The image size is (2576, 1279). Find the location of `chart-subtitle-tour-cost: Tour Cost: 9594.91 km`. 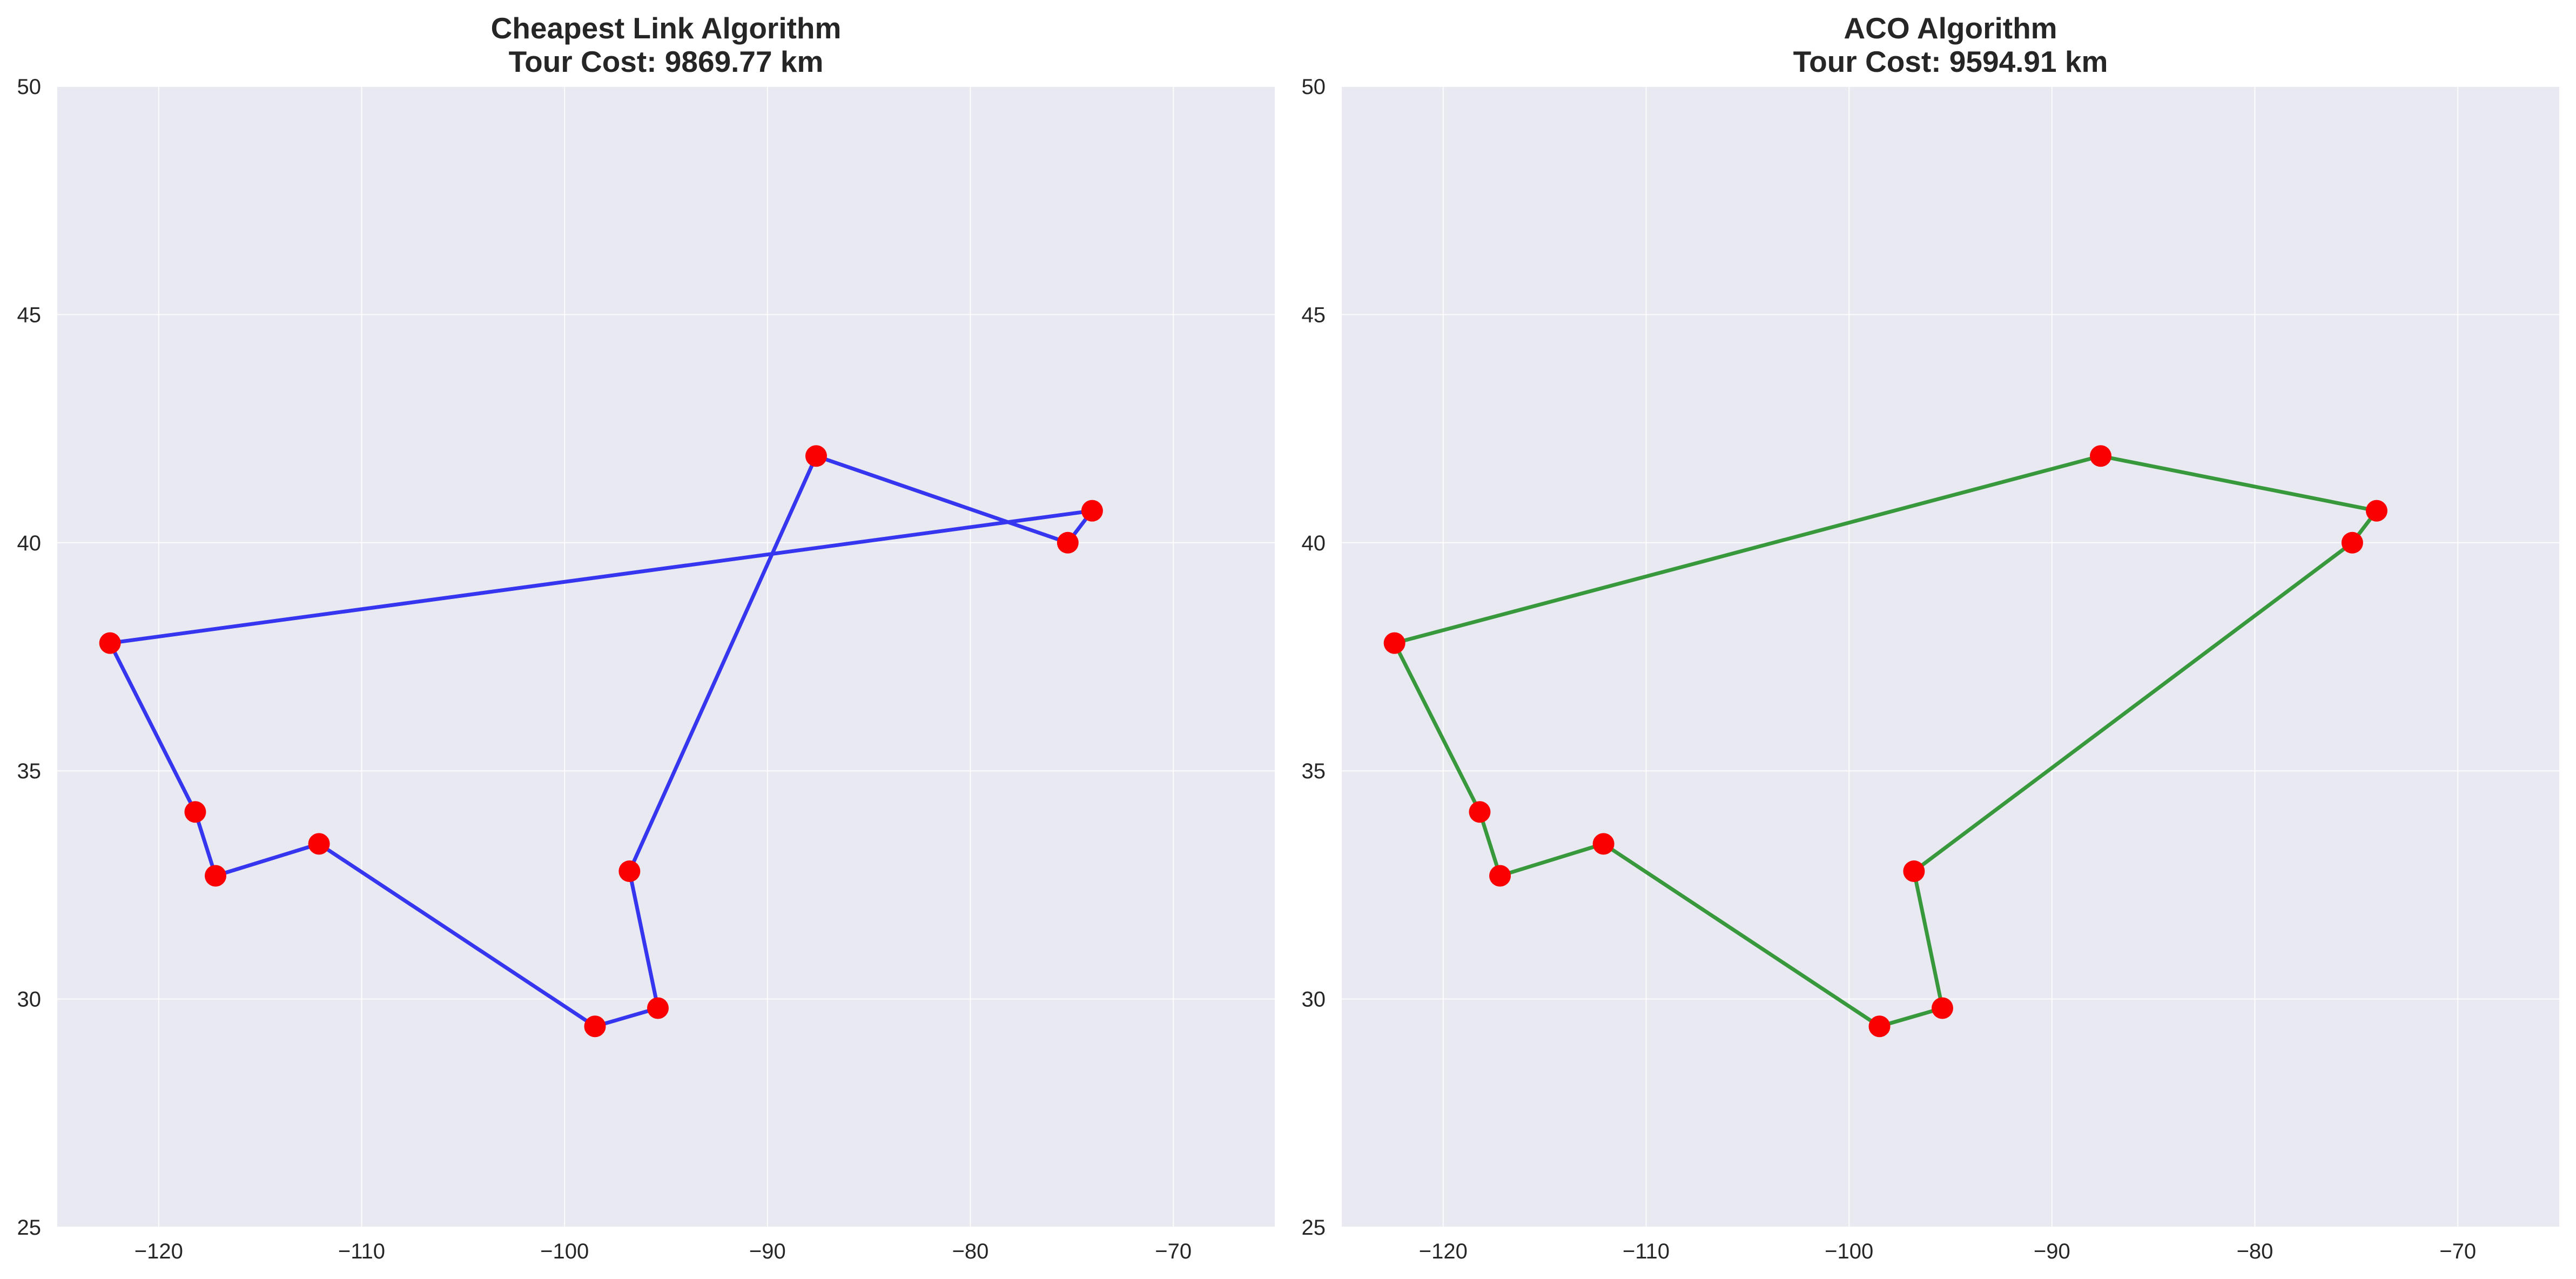

chart-subtitle-tour-cost: Tour Cost: 9594.91 km is located at coordinates (1950, 61).